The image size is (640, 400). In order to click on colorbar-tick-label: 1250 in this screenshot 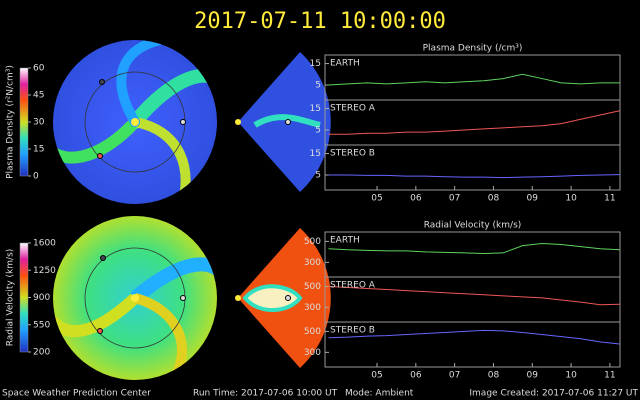, I will do `click(44, 271)`.